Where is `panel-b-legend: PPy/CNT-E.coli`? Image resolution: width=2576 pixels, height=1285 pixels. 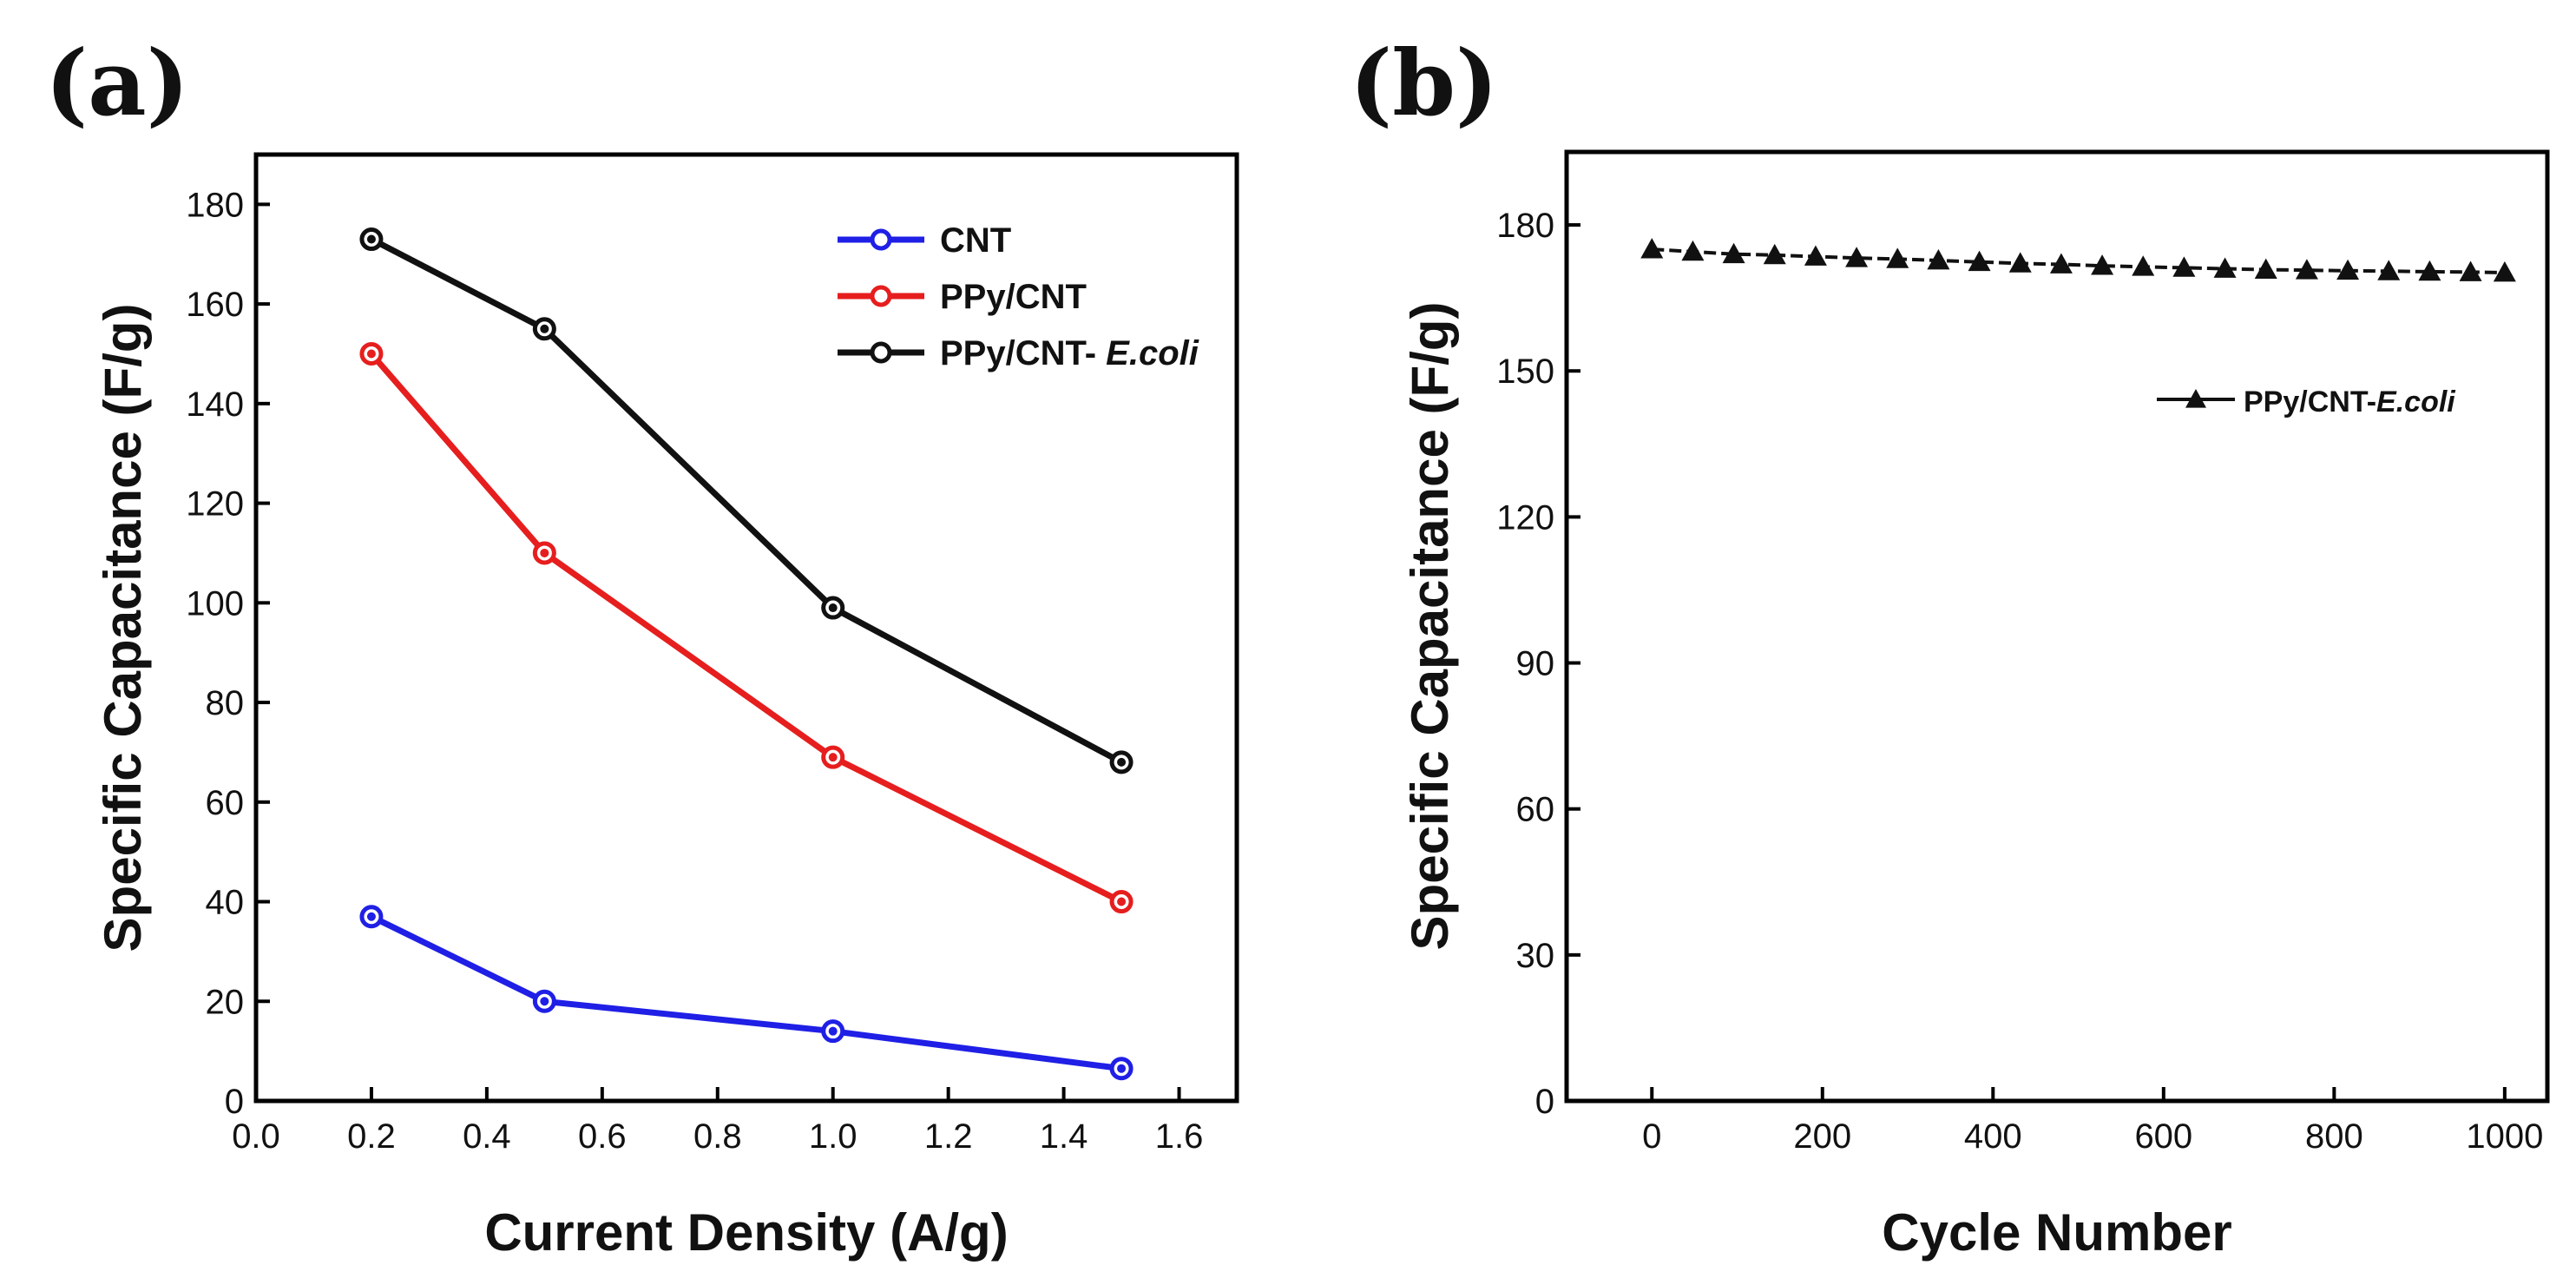
panel-b-legend: PPy/CNT-E.coli is located at coordinates (2306, 402).